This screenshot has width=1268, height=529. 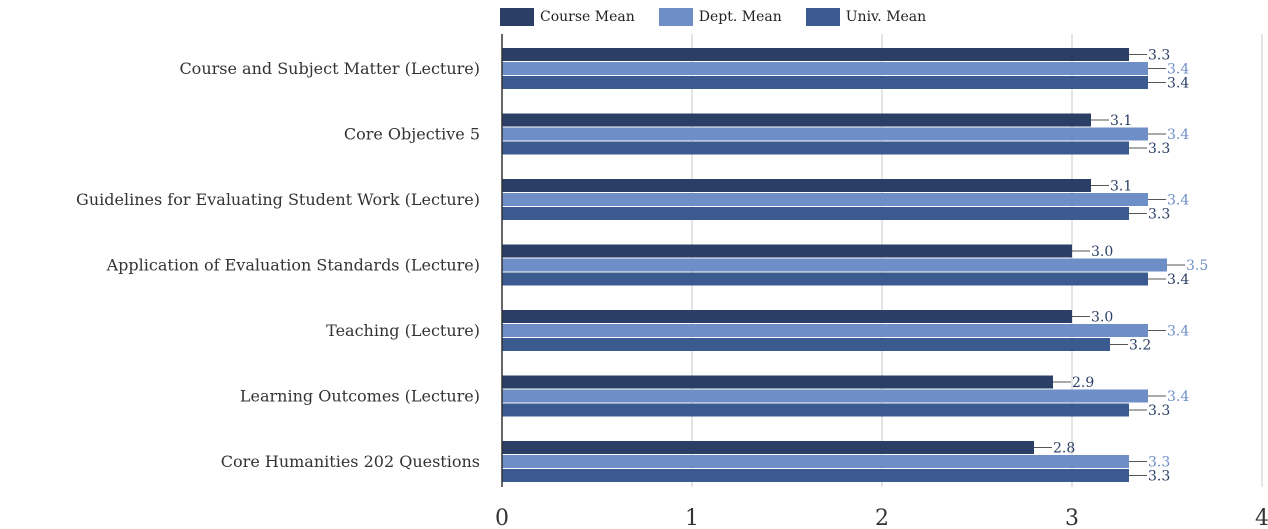 What do you see at coordinates (1140, 346) in the screenshot?
I see `data-label: 3.2` at bounding box center [1140, 346].